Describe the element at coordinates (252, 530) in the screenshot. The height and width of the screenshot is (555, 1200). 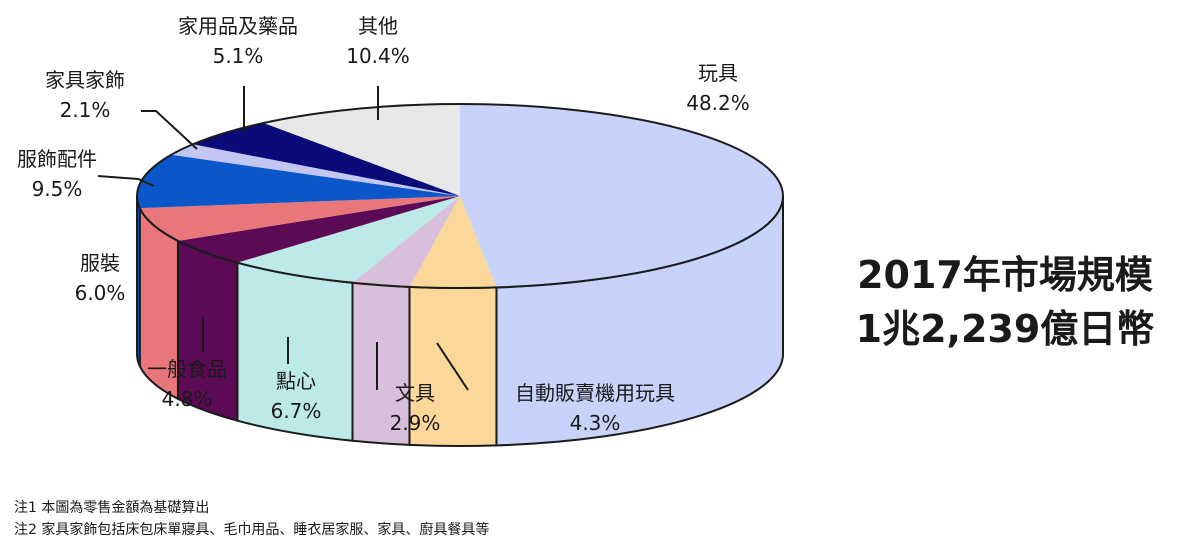
I see `footnote-2: 注2 家具家飾包括床包床單寢具、毛巾用品、睡衣居家服、家具、廚具餐具等` at that location.